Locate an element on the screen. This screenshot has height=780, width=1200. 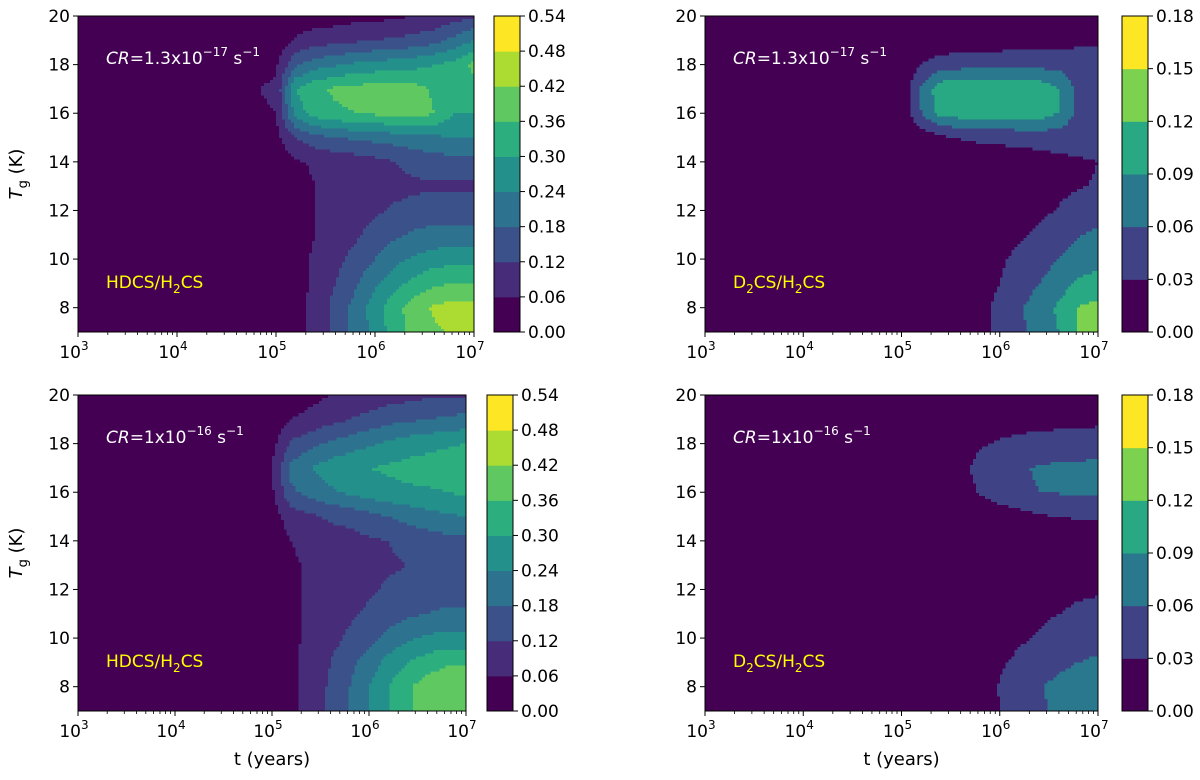
y-tick-label: 8 is located at coordinates (64, 309).